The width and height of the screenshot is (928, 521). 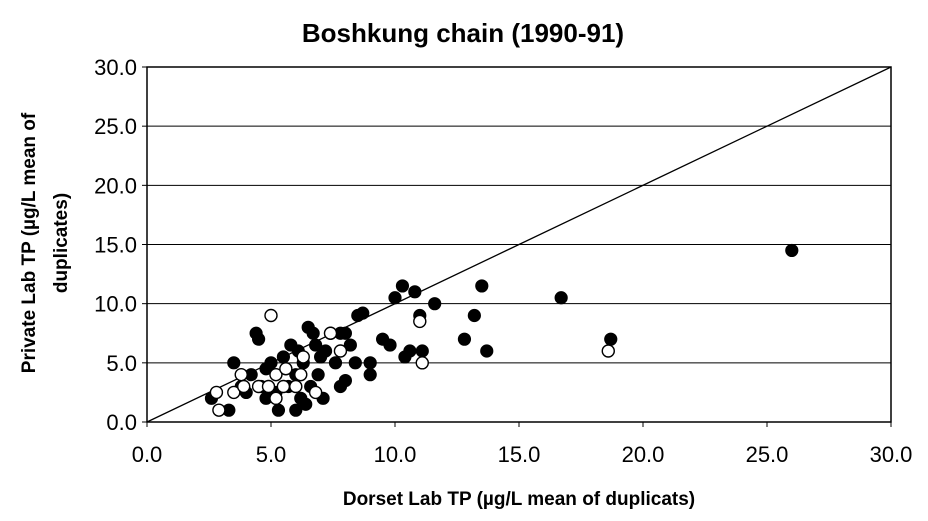 What do you see at coordinates (115, 185) in the screenshot?
I see `y-tick-label-4: 20.0` at bounding box center [115, 185].